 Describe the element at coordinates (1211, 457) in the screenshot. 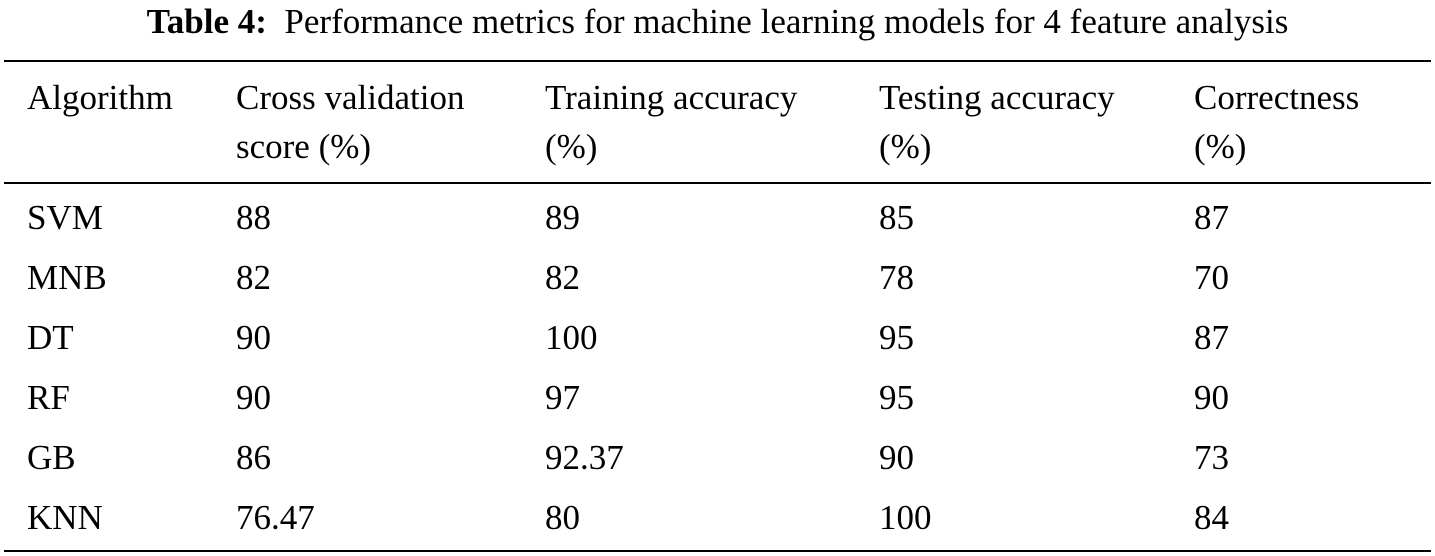

I see `table-cell: 73` at that location.